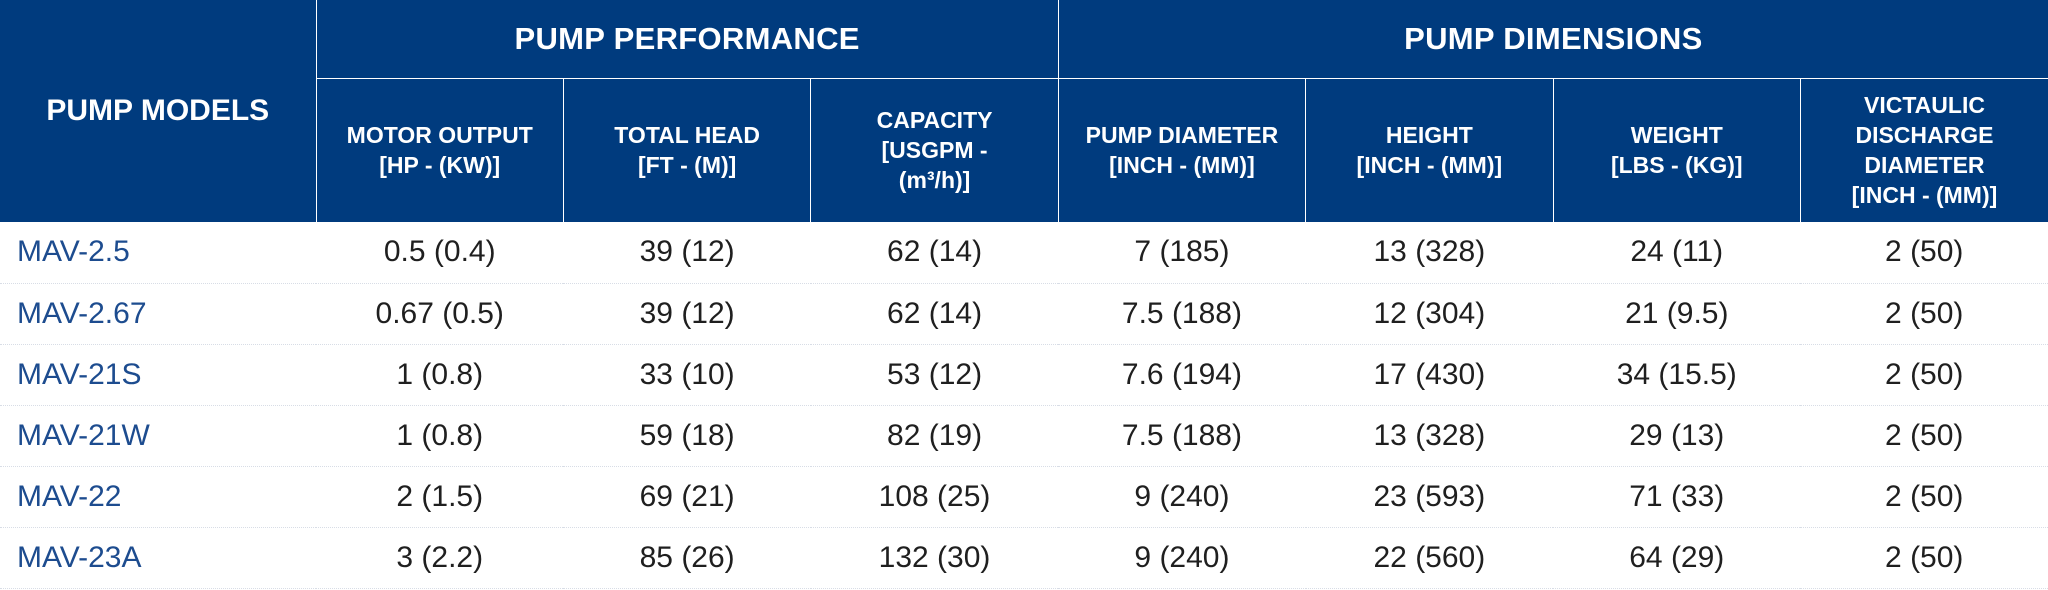 This screenshot has width=2048, height=590. Describe the element at coordinates (687, 558) in the screenshot. I see `total-head-cell: 85 (26)` at that location.